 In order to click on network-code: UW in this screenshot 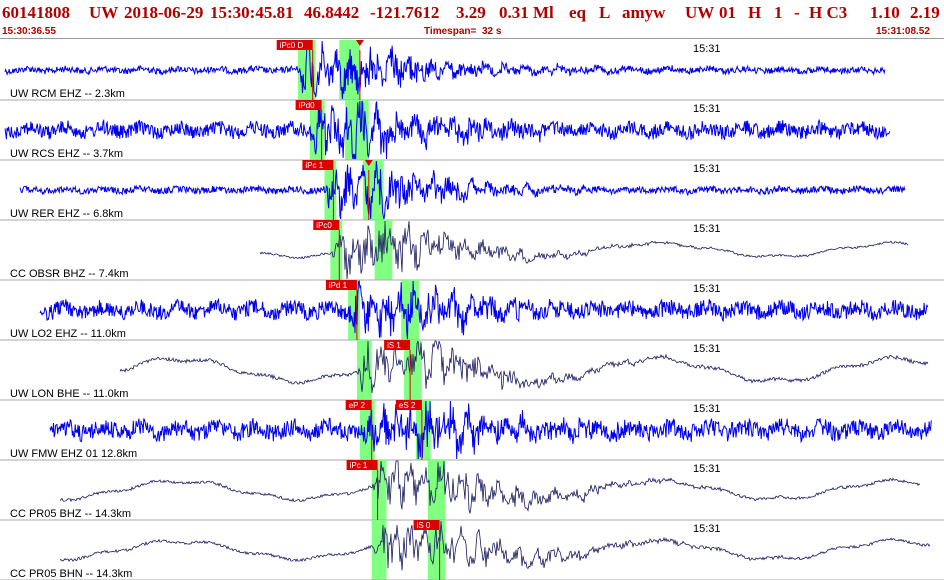, I will do `click(104, 12)`.